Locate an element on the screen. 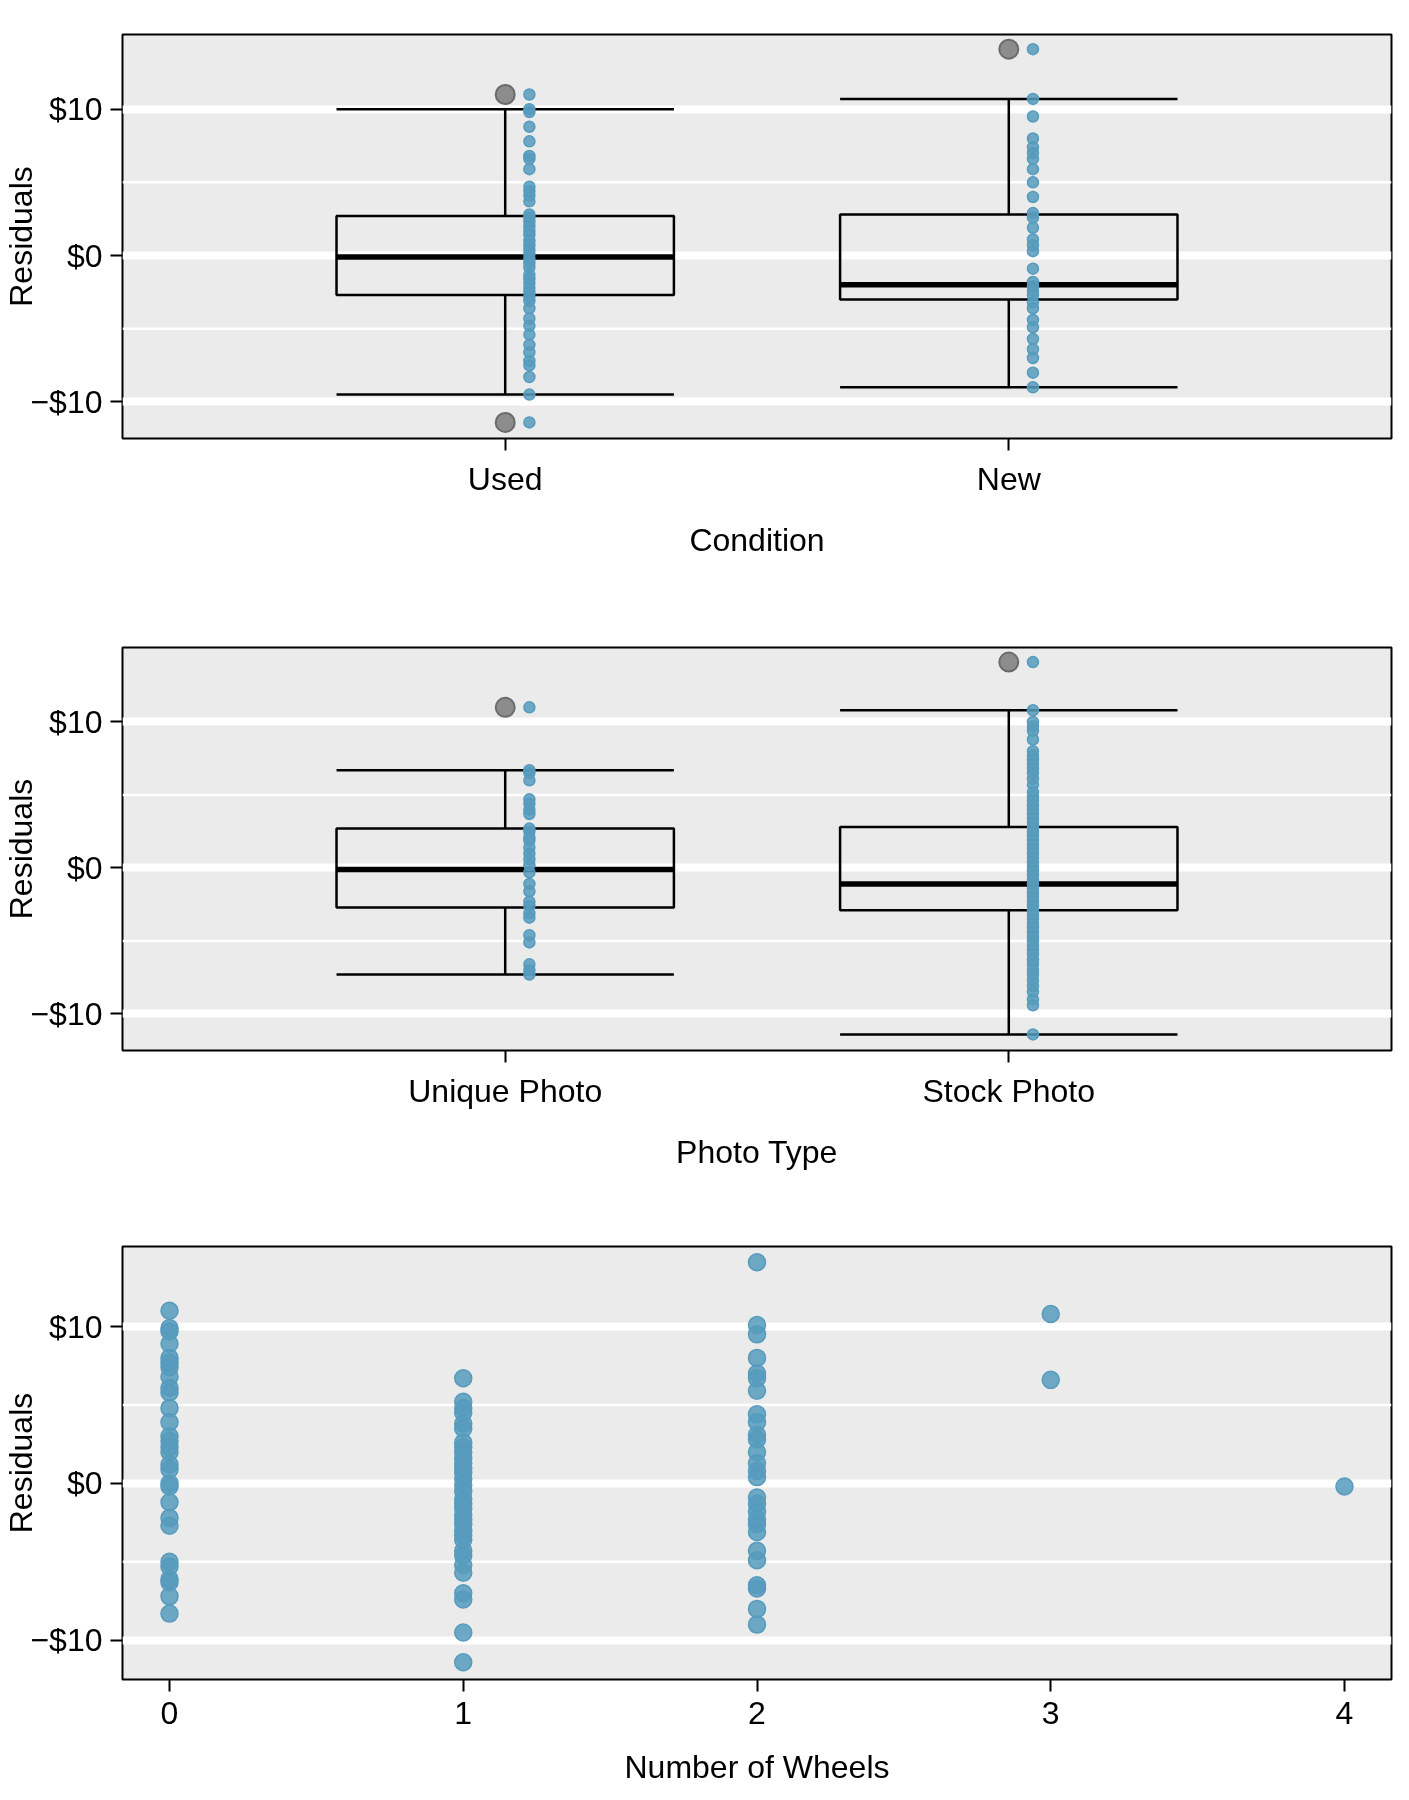  x-tick-label: 1 is located at coordinates (463, 1712).